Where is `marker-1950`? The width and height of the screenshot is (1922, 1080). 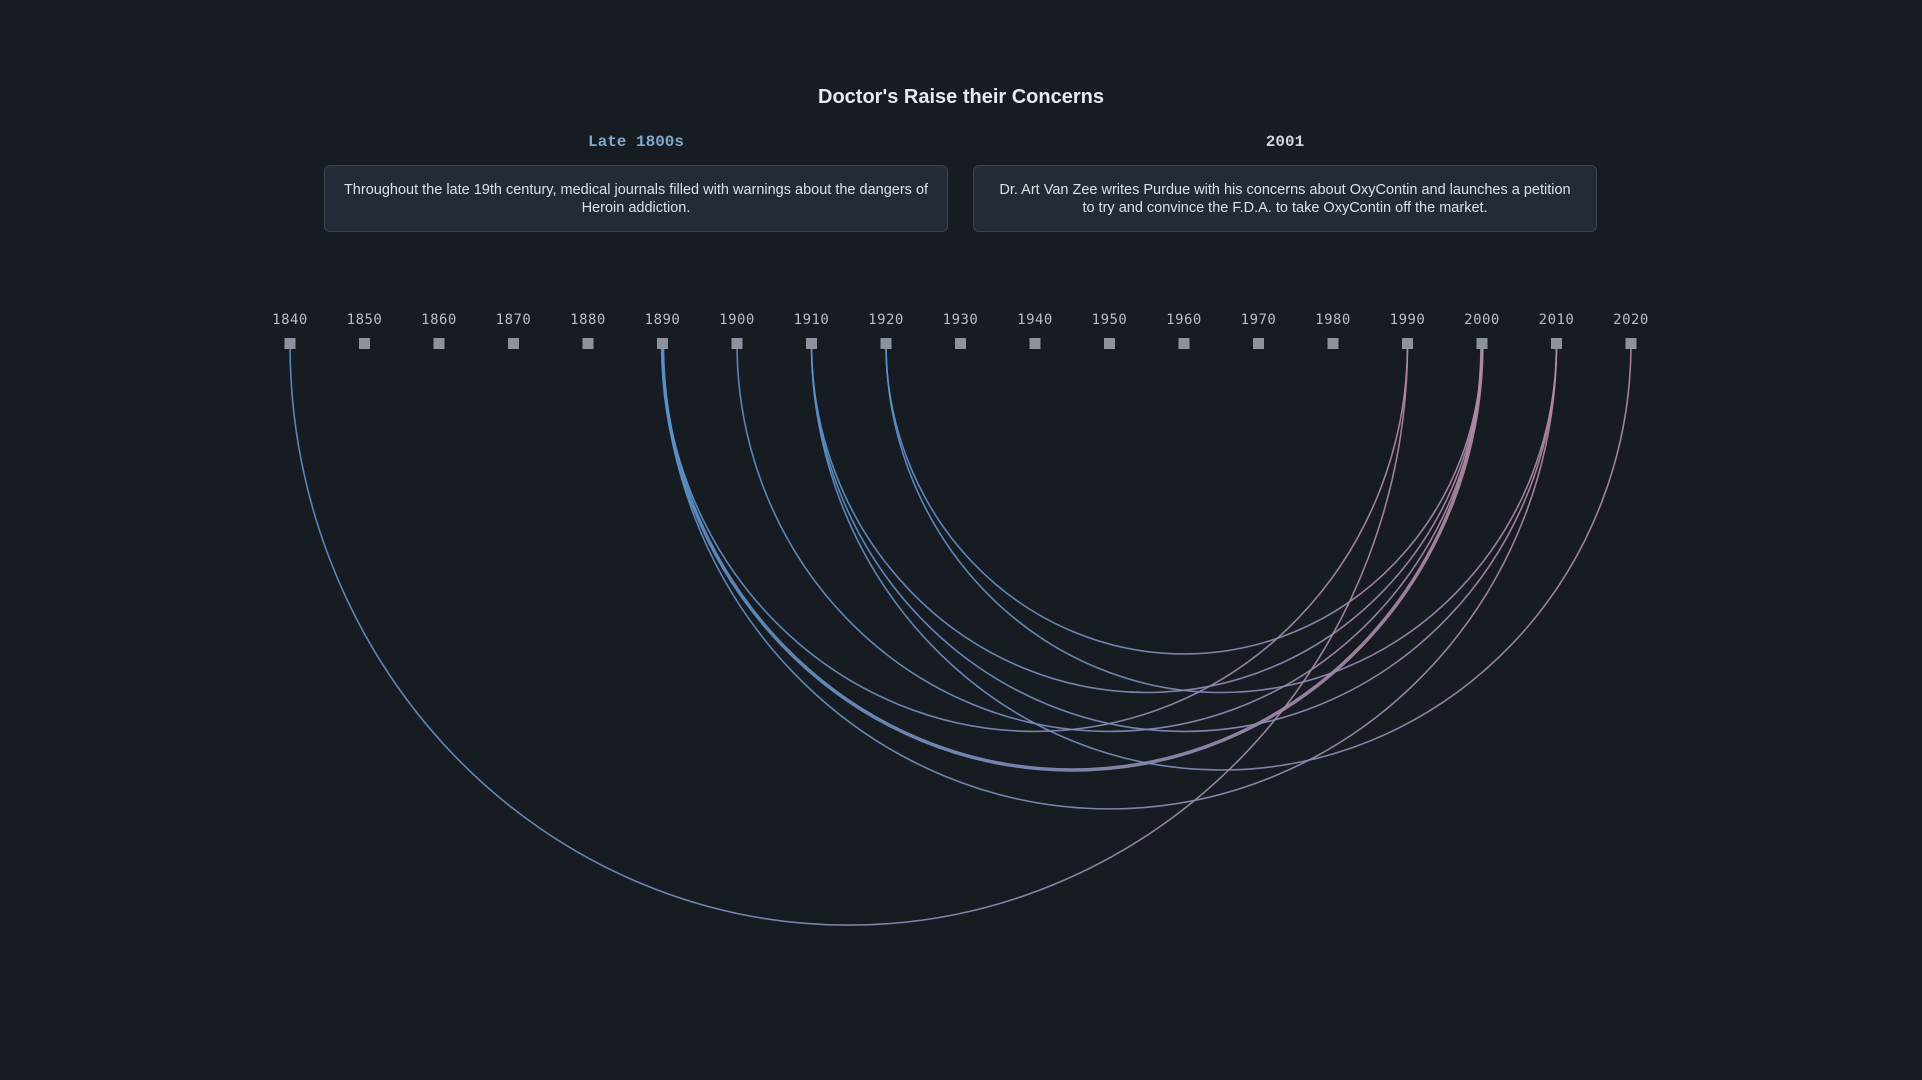
marker-1950 is located at coordinates (1109, 343).